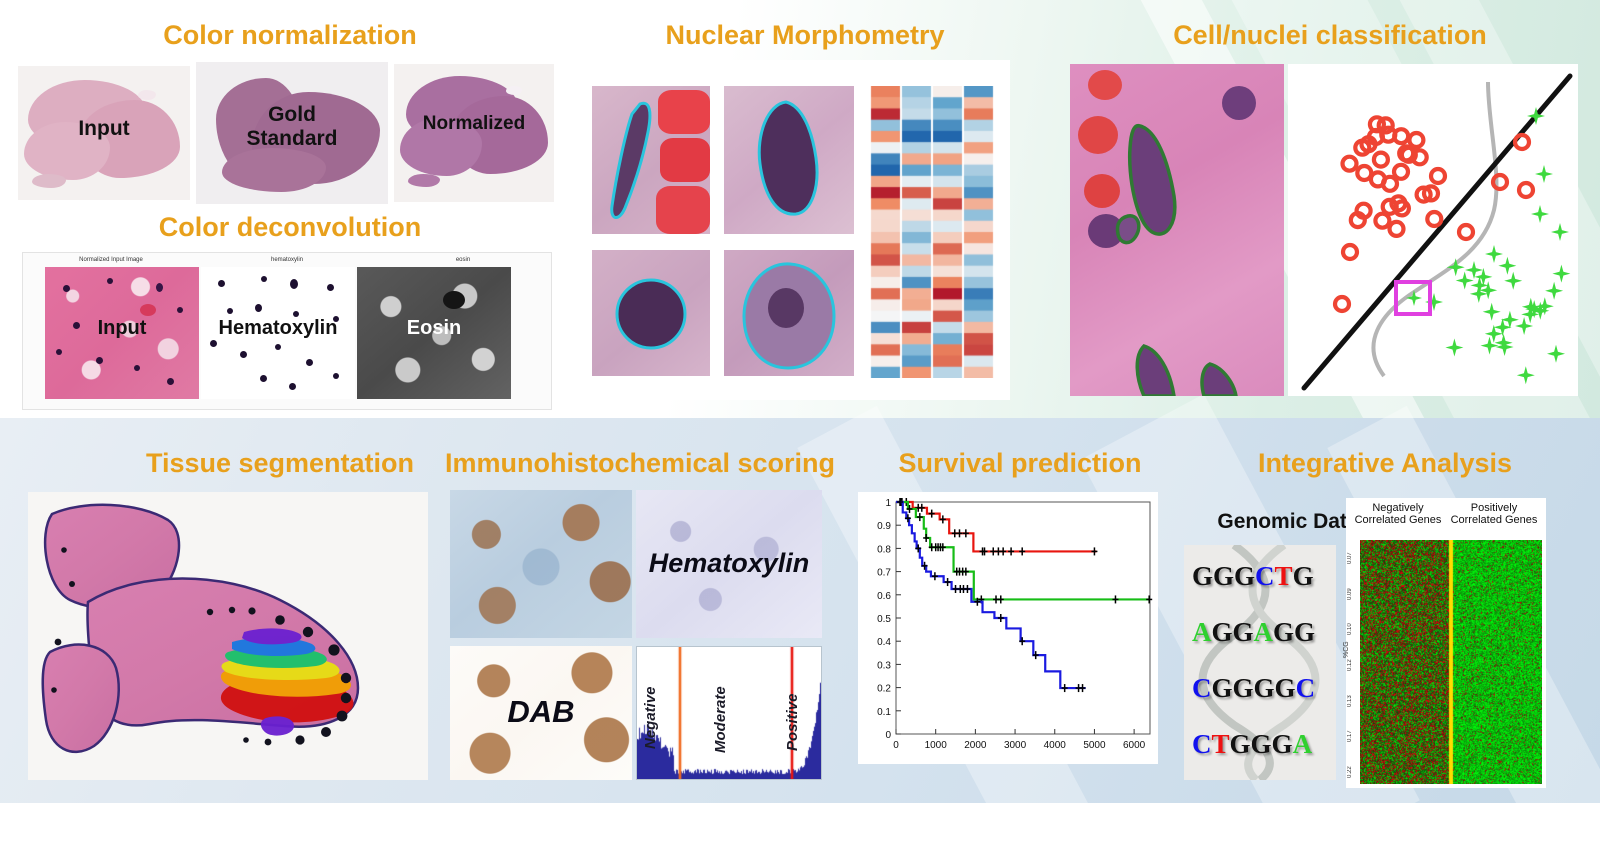 The width and height of the screenshot is (1600, 866). What do you see at coordinates (1398, 514) in the screenshot?
I see `heatmap-header-negative: Negatively Correlated Genes` at bounding box center [1398, 514].